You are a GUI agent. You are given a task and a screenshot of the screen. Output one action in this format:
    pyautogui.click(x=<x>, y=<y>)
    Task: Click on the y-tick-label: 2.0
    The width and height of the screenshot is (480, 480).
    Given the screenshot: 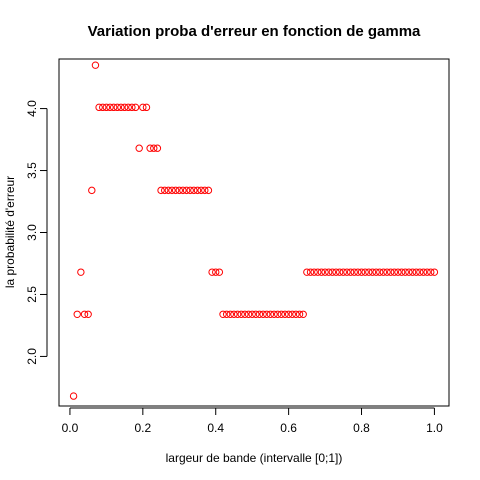 What is the action you would take?
    pyautogui.click(x=32, y=356)
    